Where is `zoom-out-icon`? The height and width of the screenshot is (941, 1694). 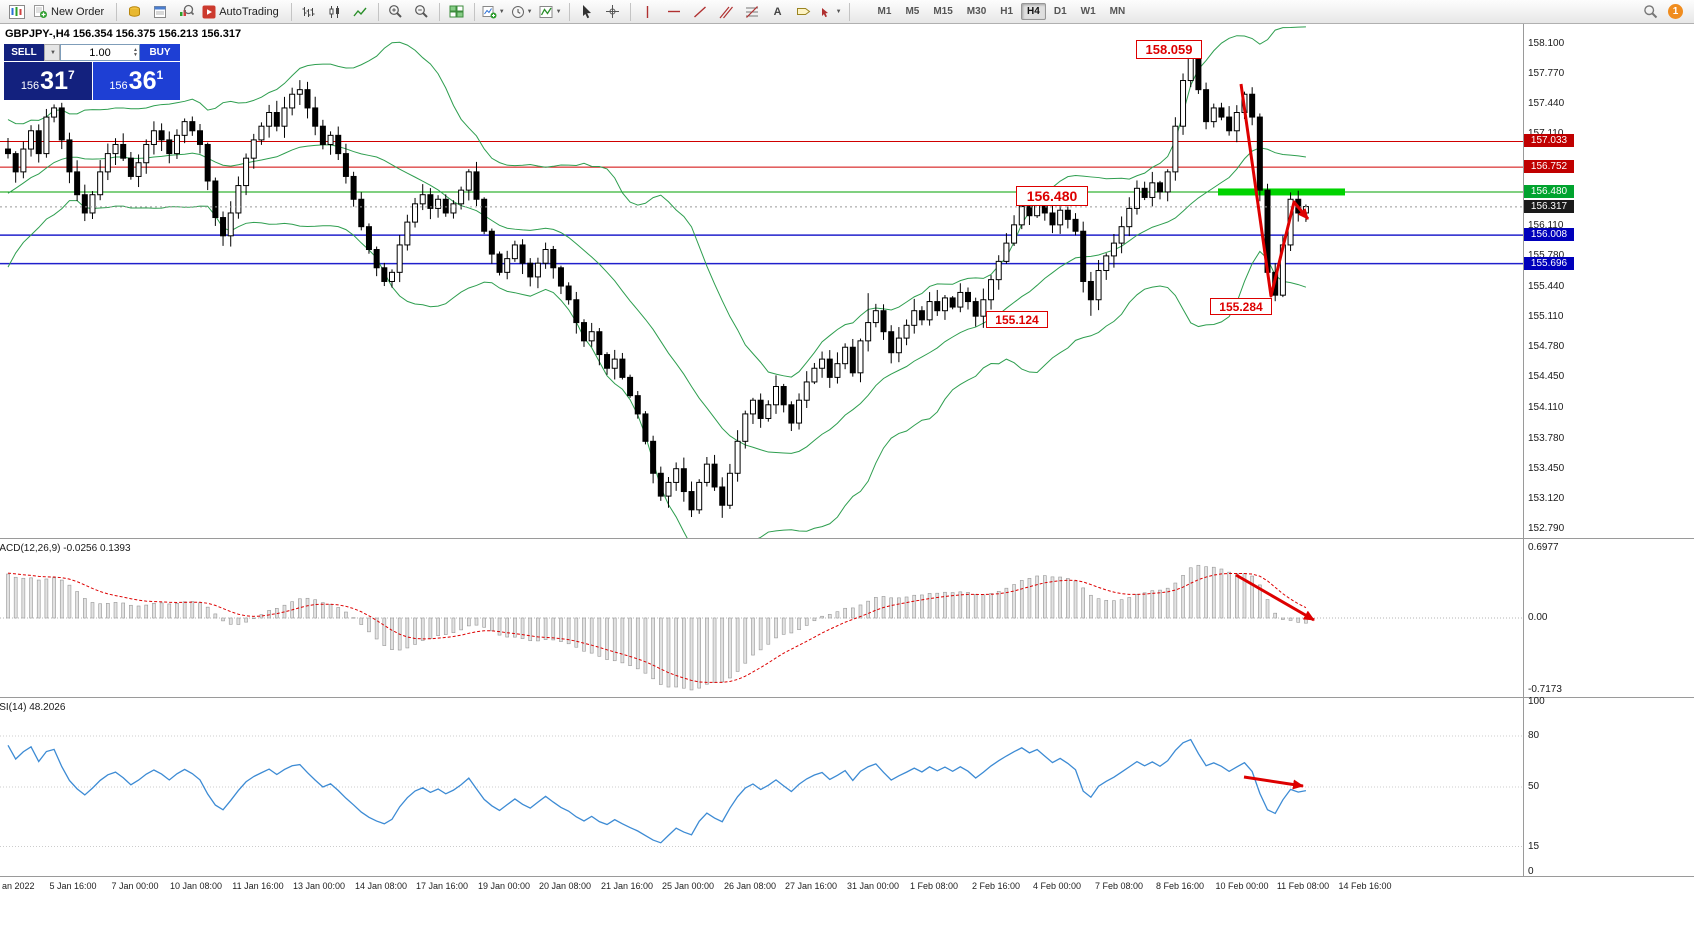 zoom-out-icon is located at coordinates (422, 12).